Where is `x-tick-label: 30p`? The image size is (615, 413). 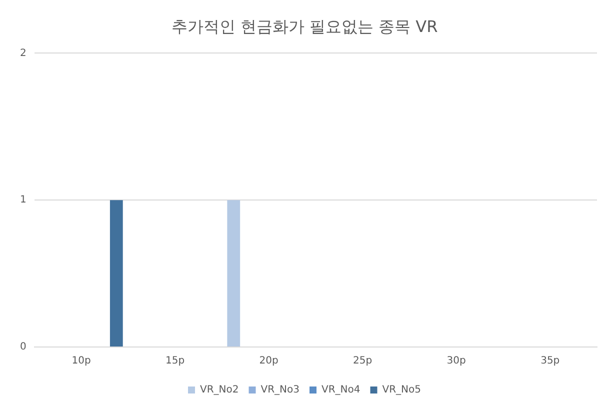 x-tick-label: 30p is located at coordinates (456, 361).